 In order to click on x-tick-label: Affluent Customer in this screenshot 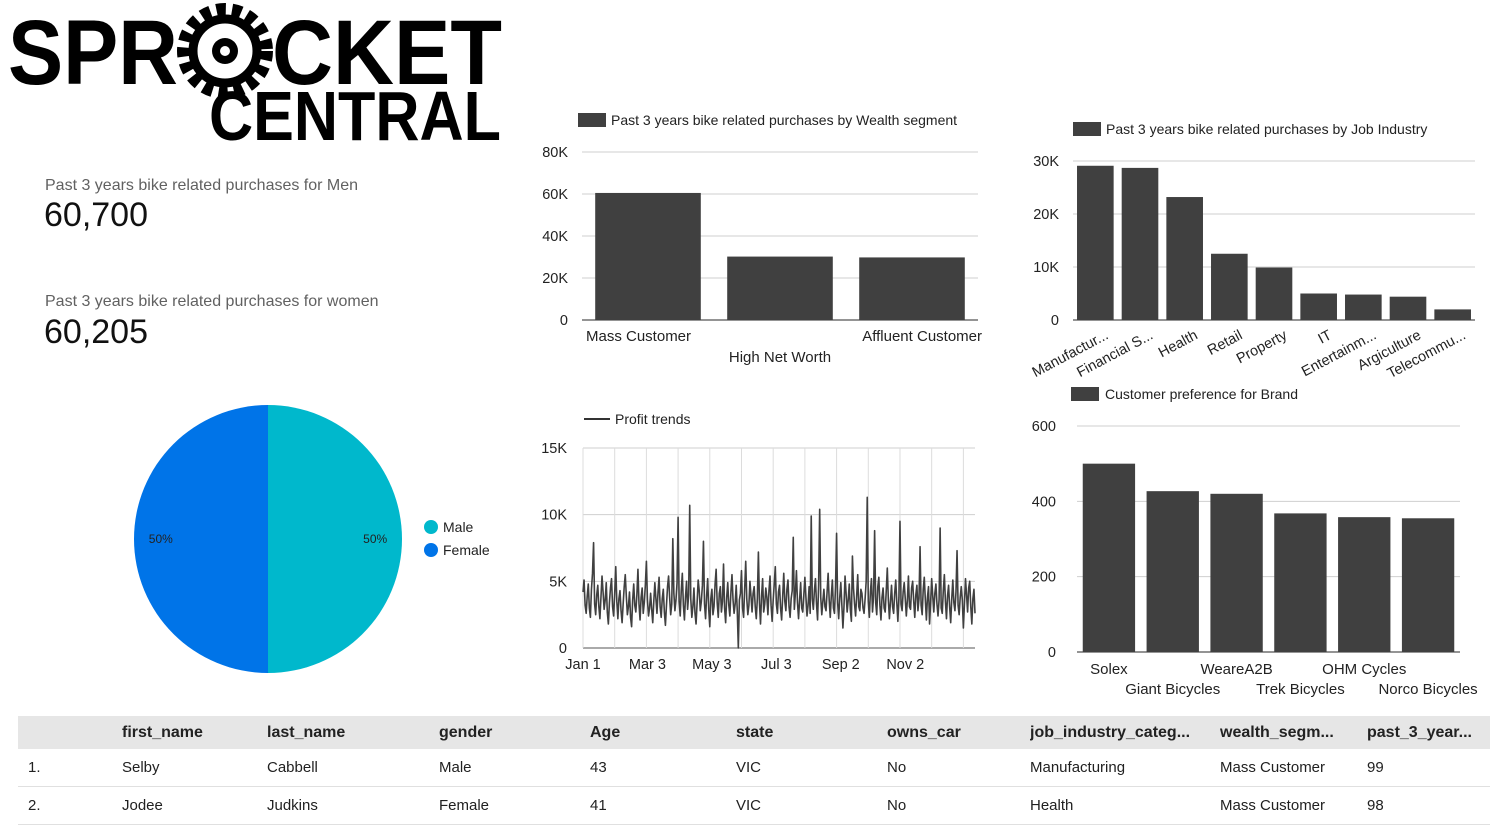, I will do `click(922, 336)`.